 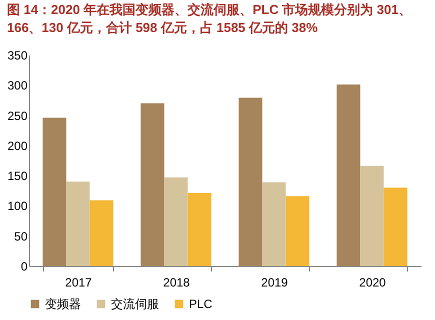 I want to click on y-tick-label: 200, so click(x=17, y=145).